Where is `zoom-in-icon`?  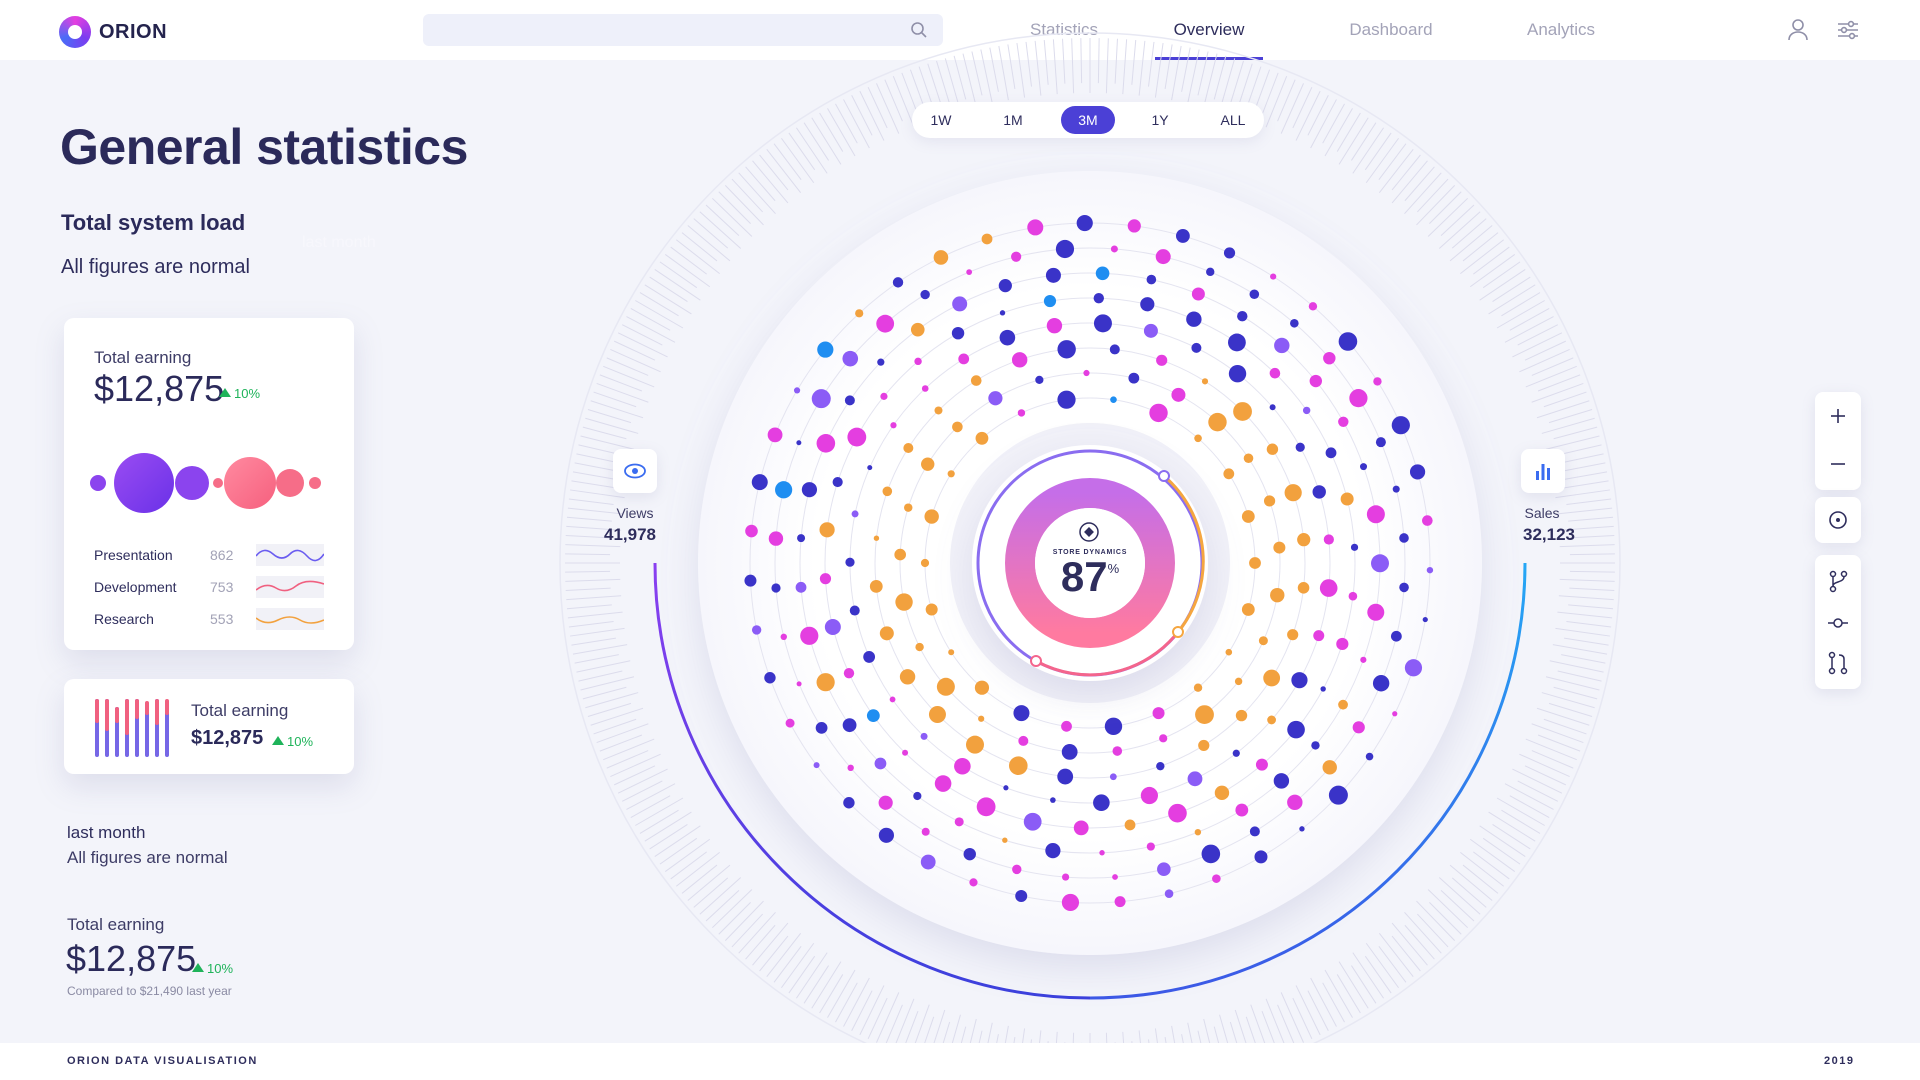
zoom-in-icon is located at coordinates (1838, 416).